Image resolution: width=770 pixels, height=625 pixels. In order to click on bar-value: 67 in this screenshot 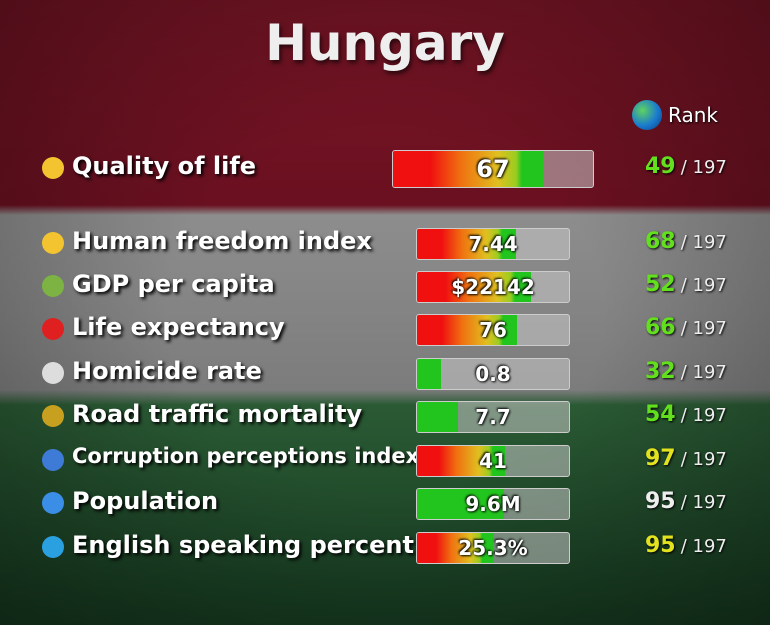, I will do `click(493, 169)`.